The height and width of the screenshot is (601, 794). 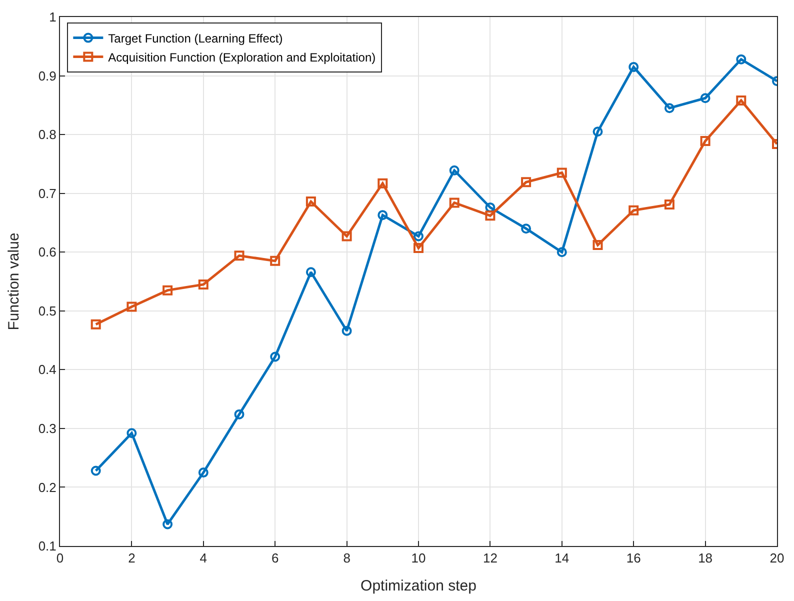 I want to click on y-tick-label: 0.1, so click(x=47, y=546).